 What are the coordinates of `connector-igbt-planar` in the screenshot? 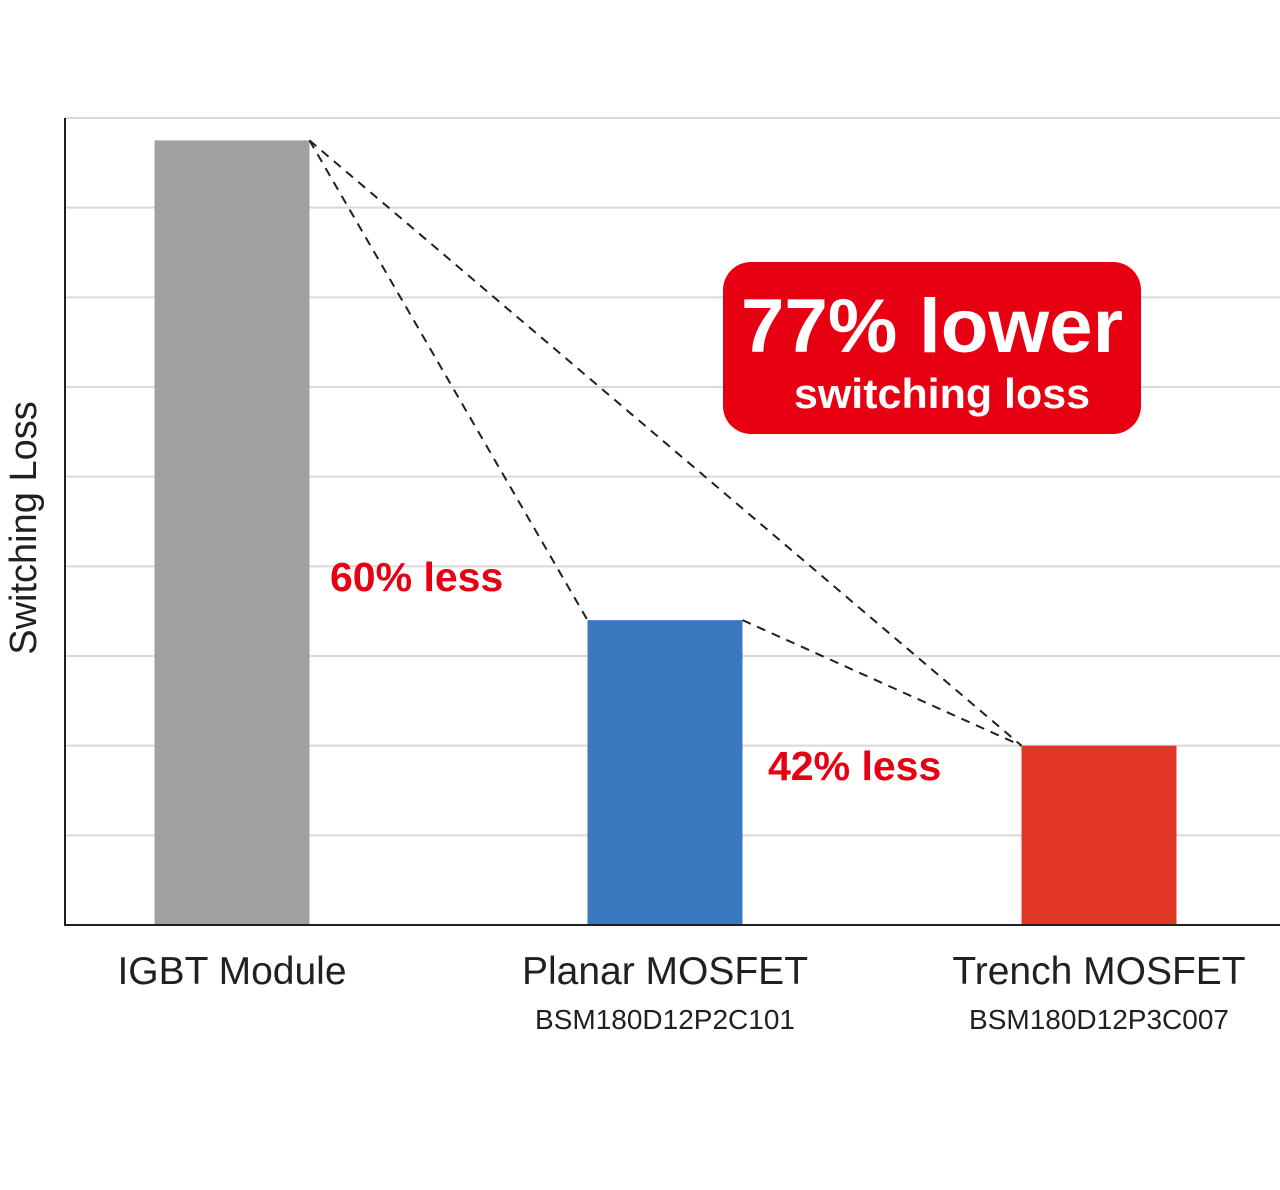 It's located at (448, 380).